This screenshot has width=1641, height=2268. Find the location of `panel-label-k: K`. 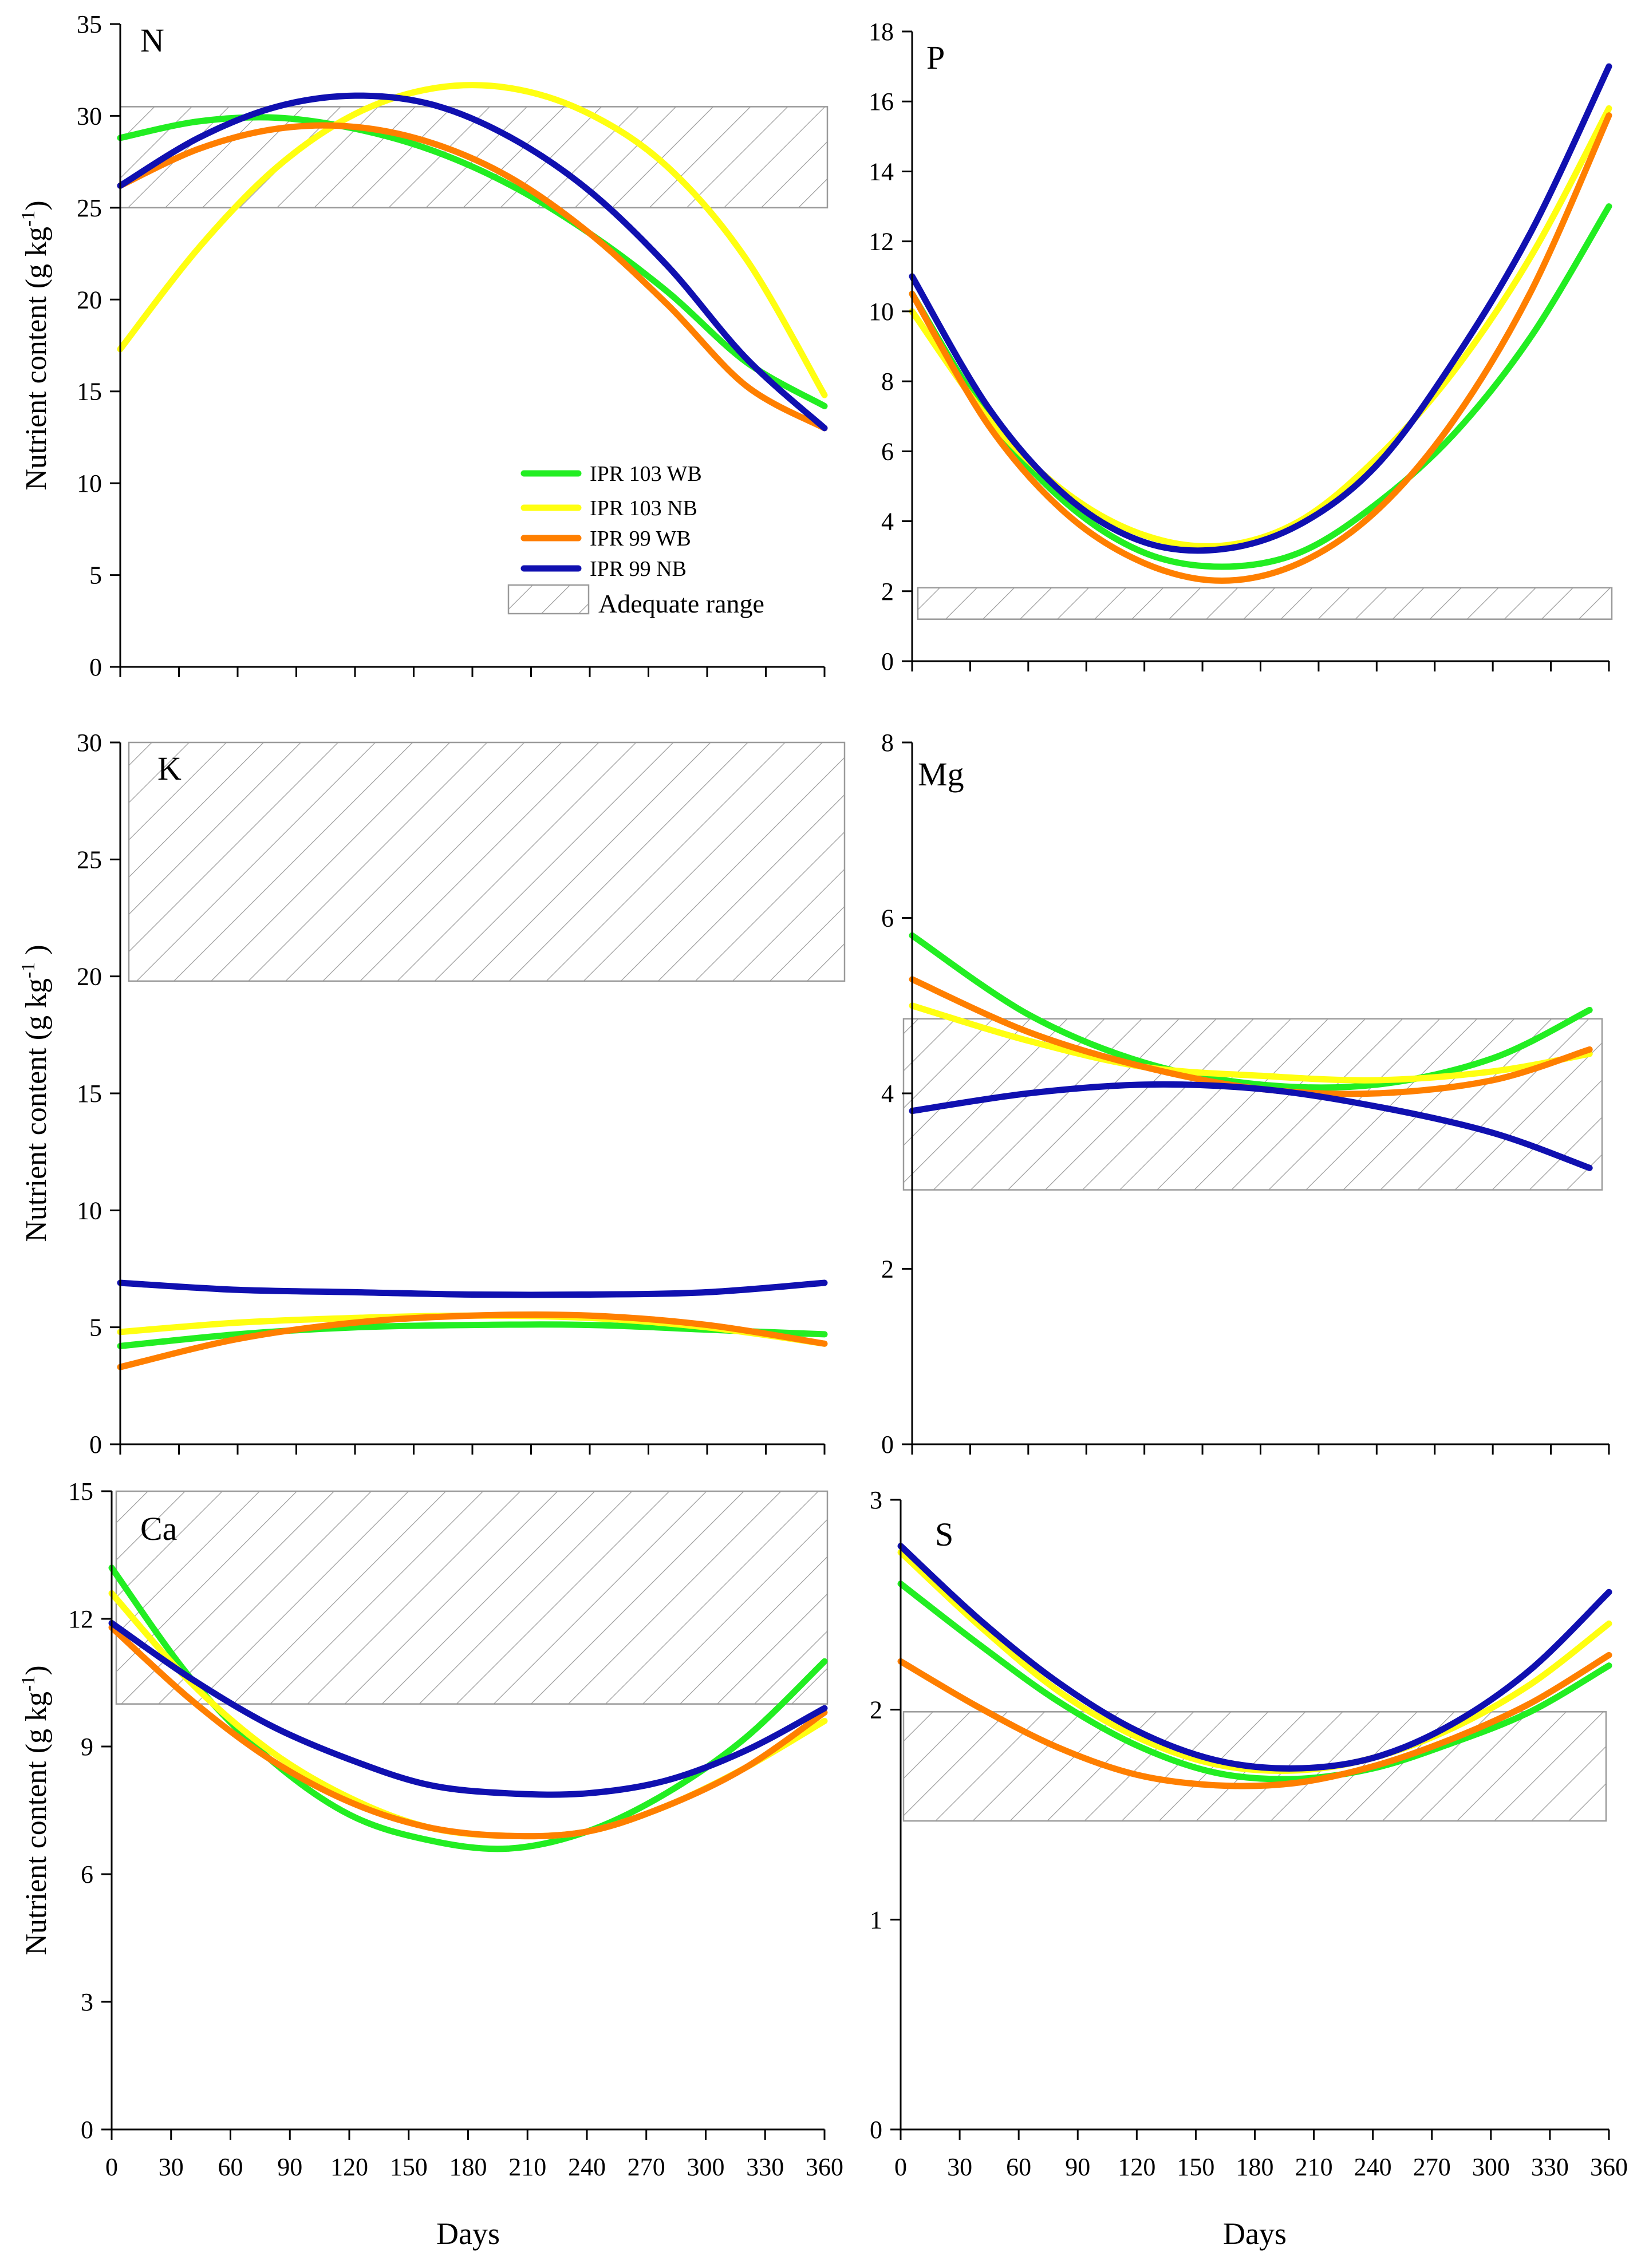

panel-label-k: K is located at coordinates (169, 768).